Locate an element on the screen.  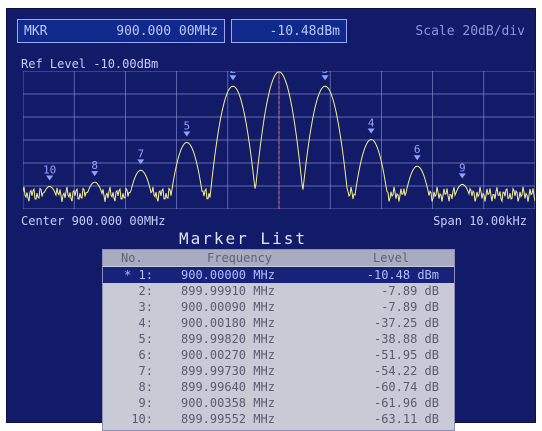
span-label: Span 10.00kHz is located at coordinates (480, 221).